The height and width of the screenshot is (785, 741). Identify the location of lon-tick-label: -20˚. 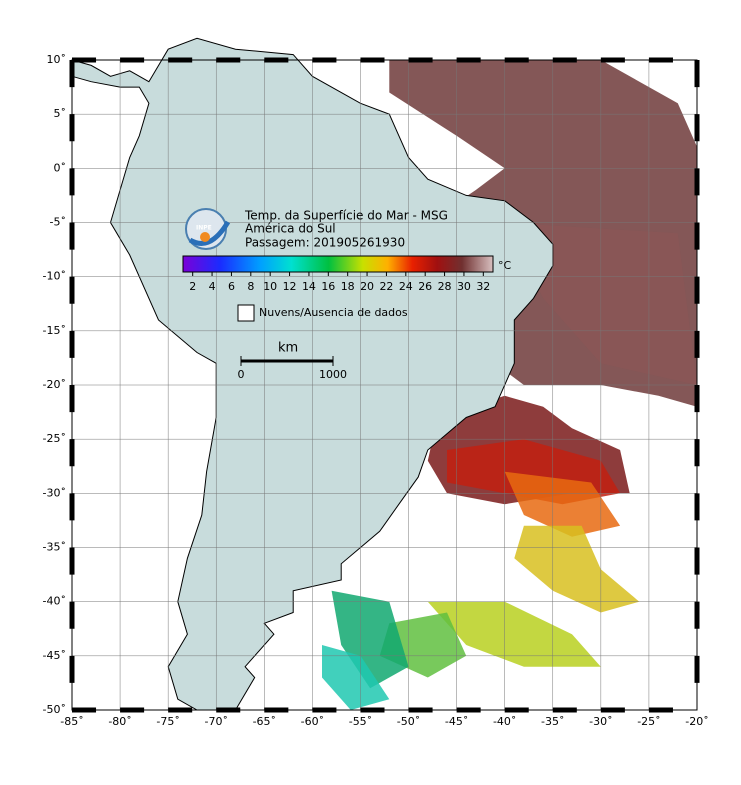
(696, 721).